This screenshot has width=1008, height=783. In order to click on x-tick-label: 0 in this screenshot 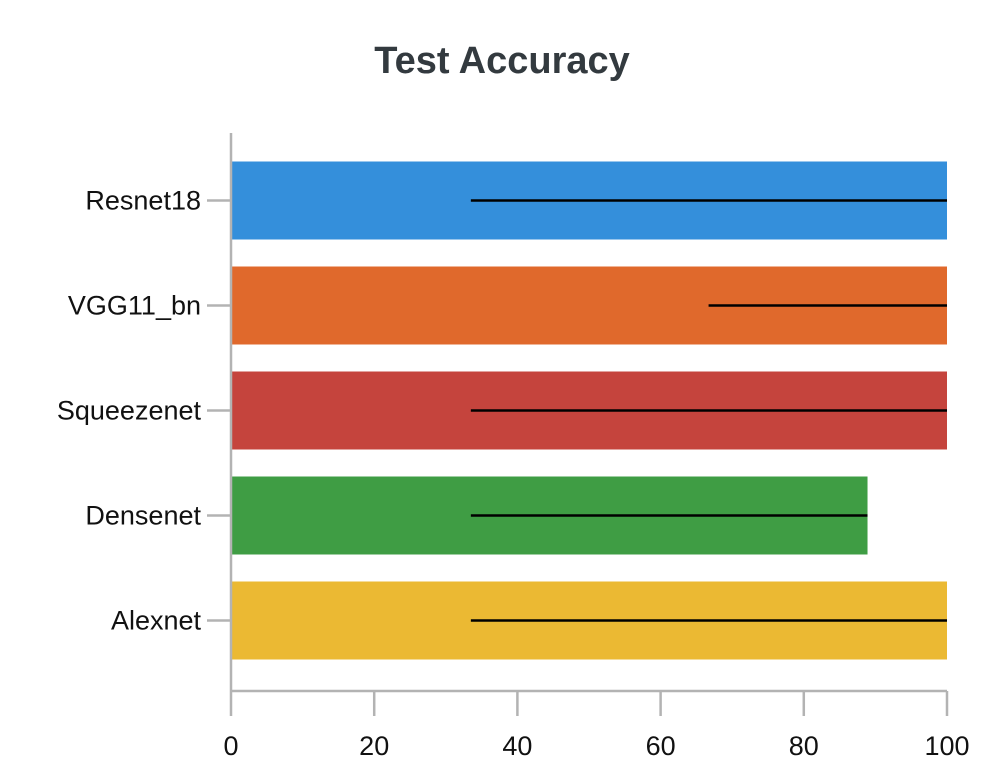, I will do `click(230, 746)`.